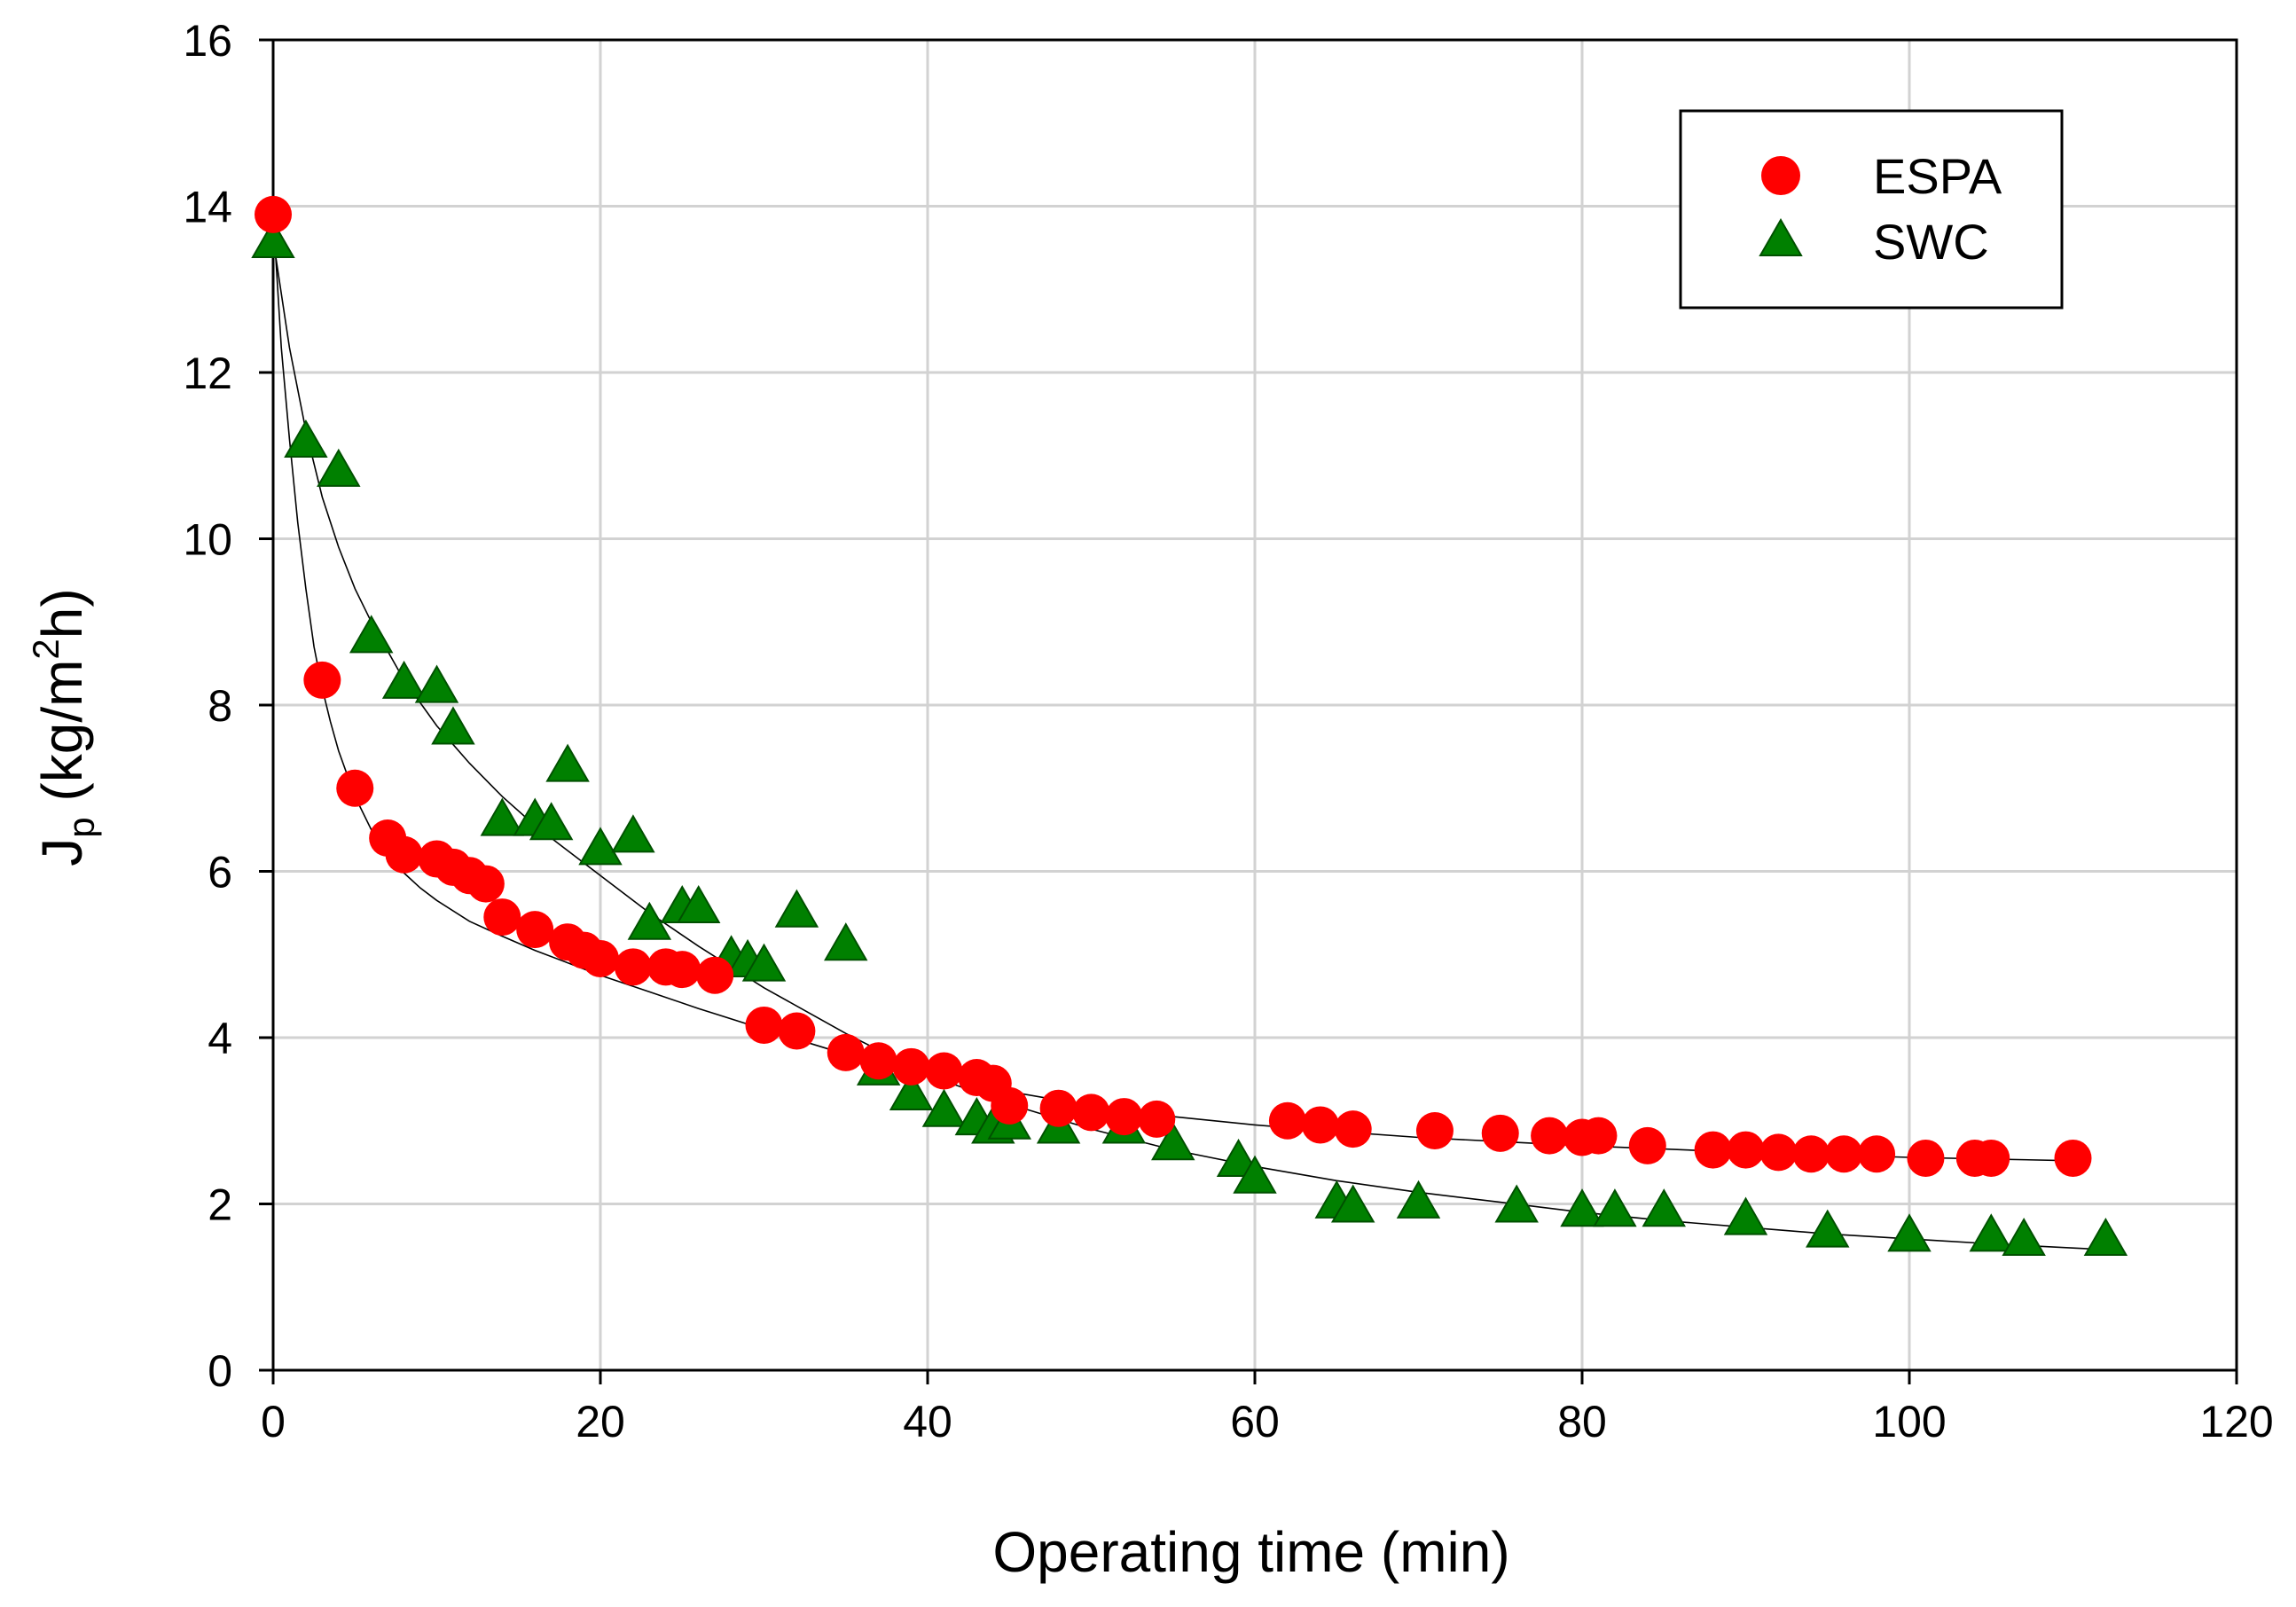  I want to click on y-tick-label: 6, so click(220, 873).